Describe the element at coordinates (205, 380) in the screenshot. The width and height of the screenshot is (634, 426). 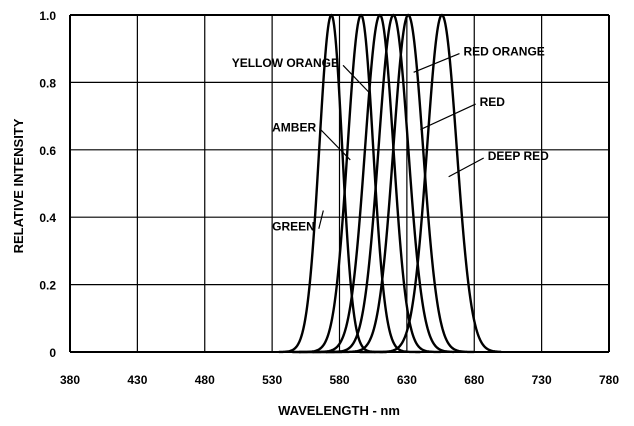
I see `x-tick-label: 480` at that location.